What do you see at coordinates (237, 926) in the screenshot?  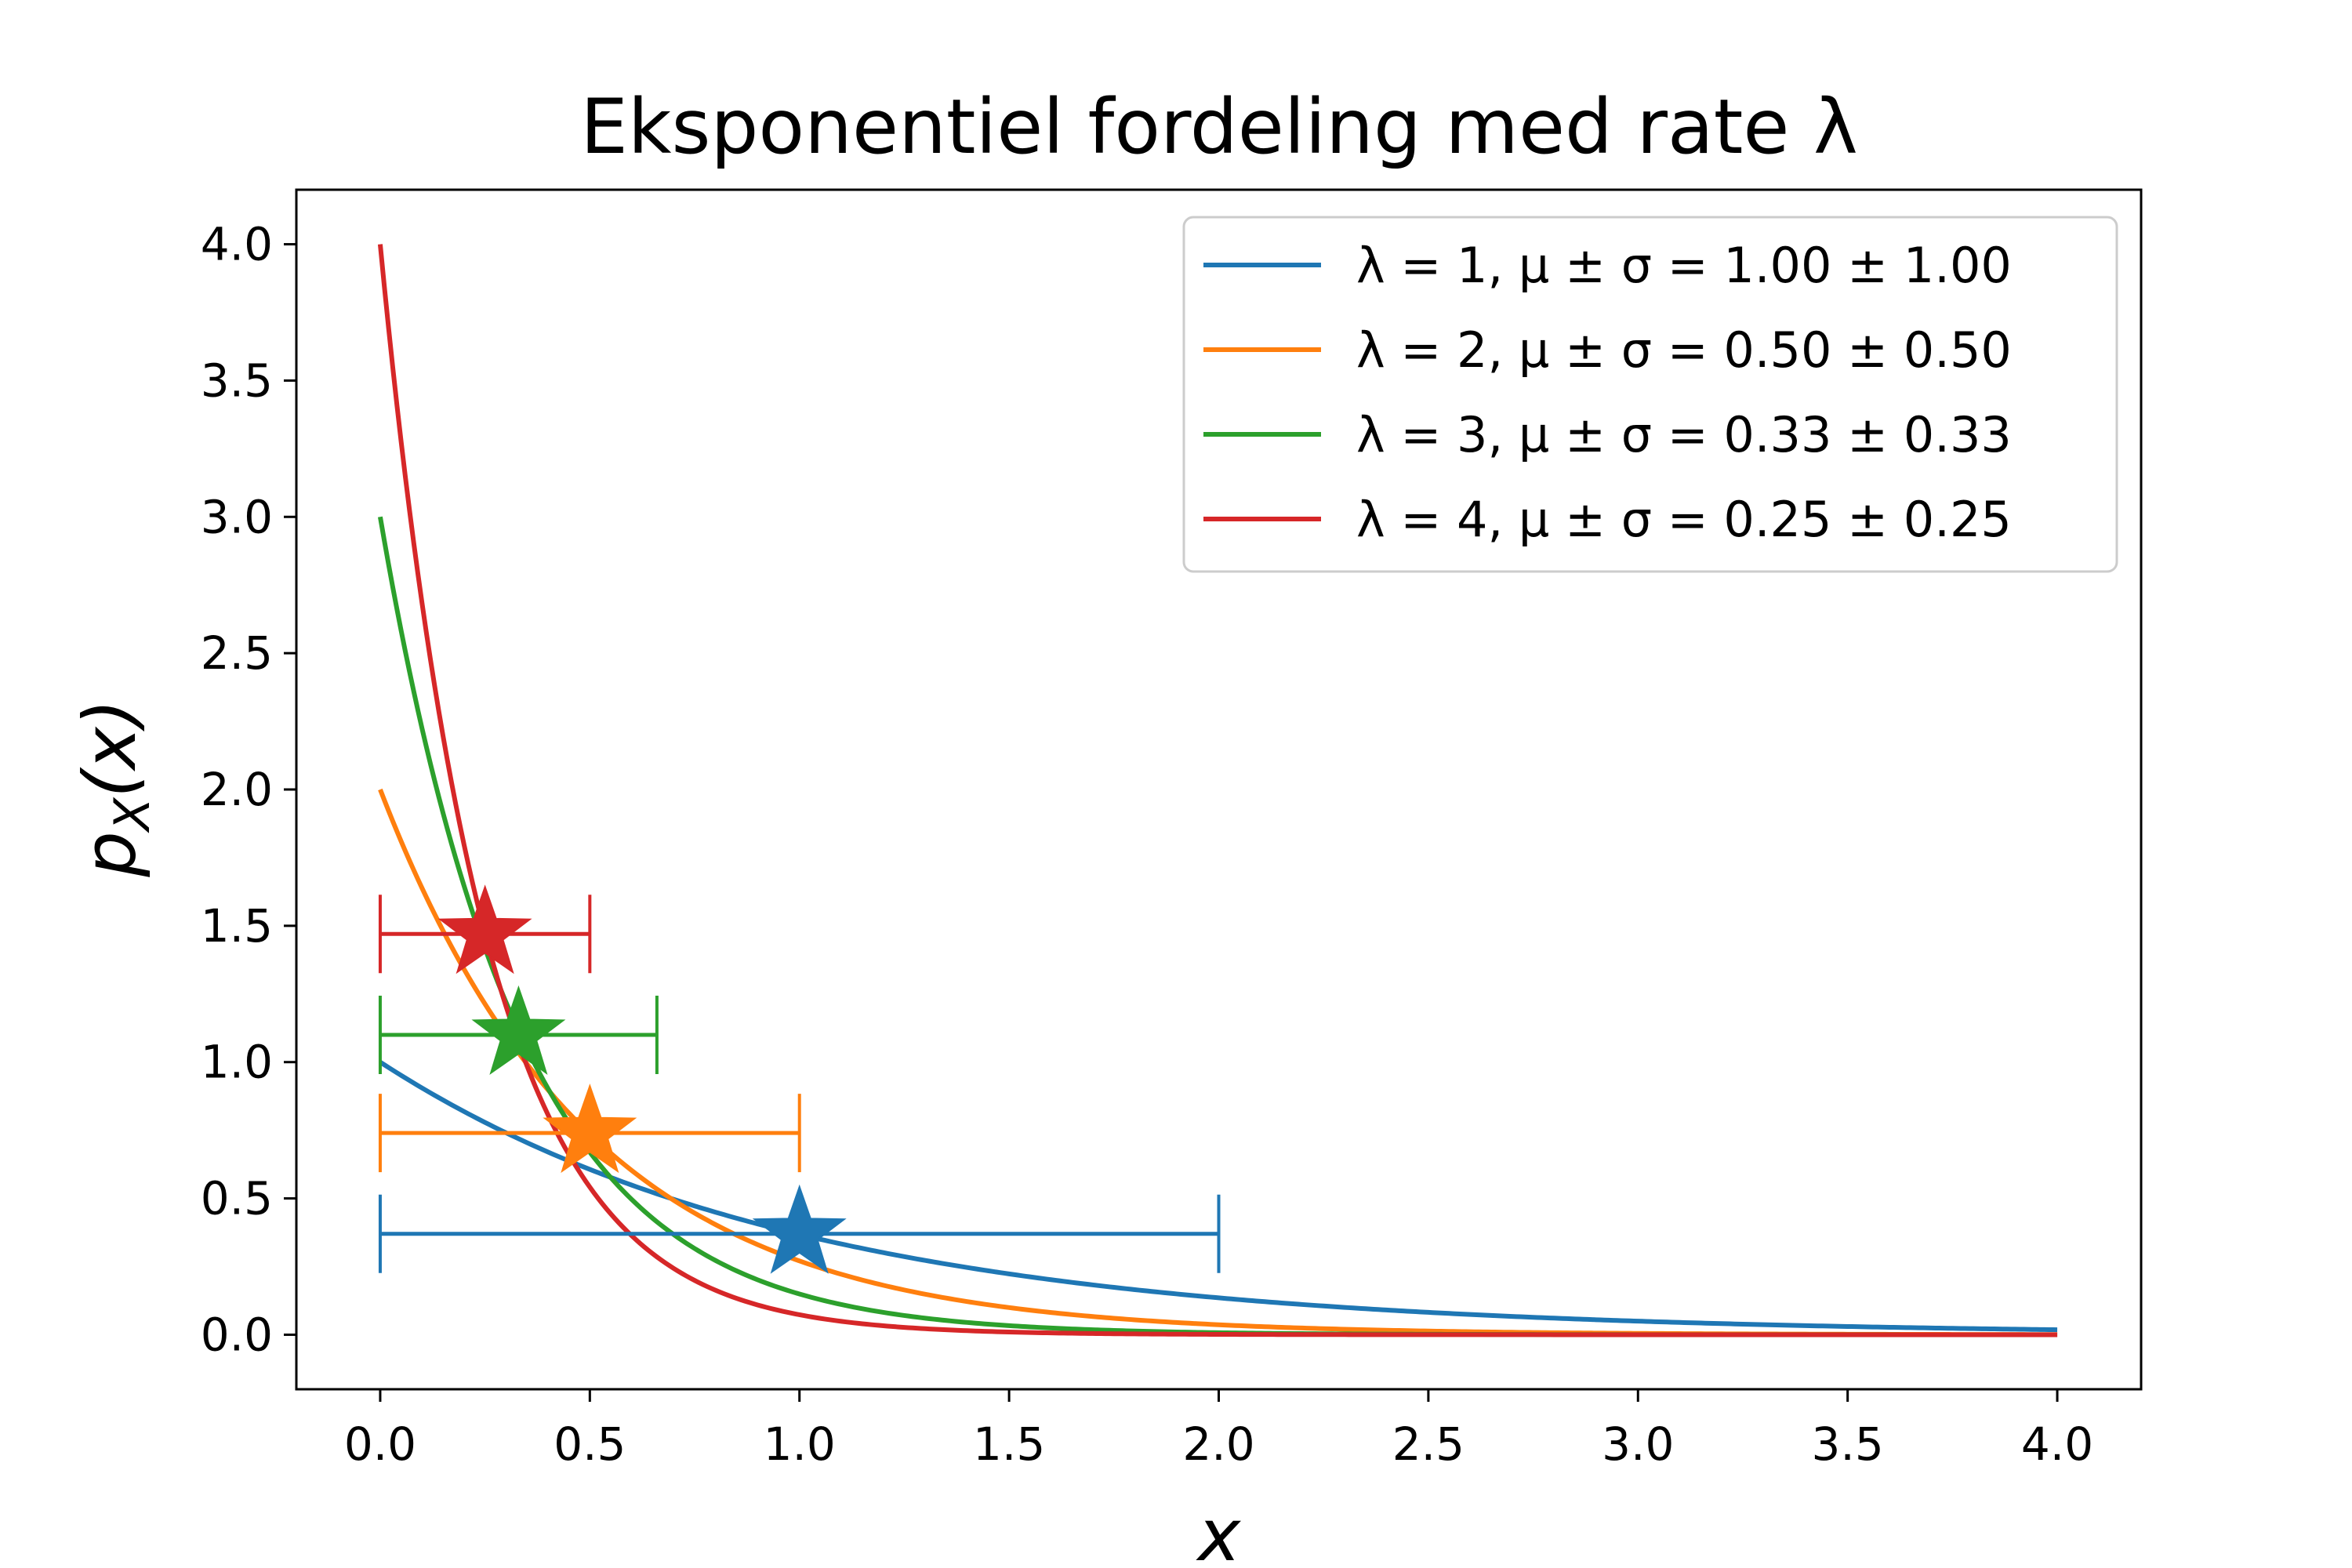 I see `y-tick-label-3: 1.5` at bounding box center [237, 926].